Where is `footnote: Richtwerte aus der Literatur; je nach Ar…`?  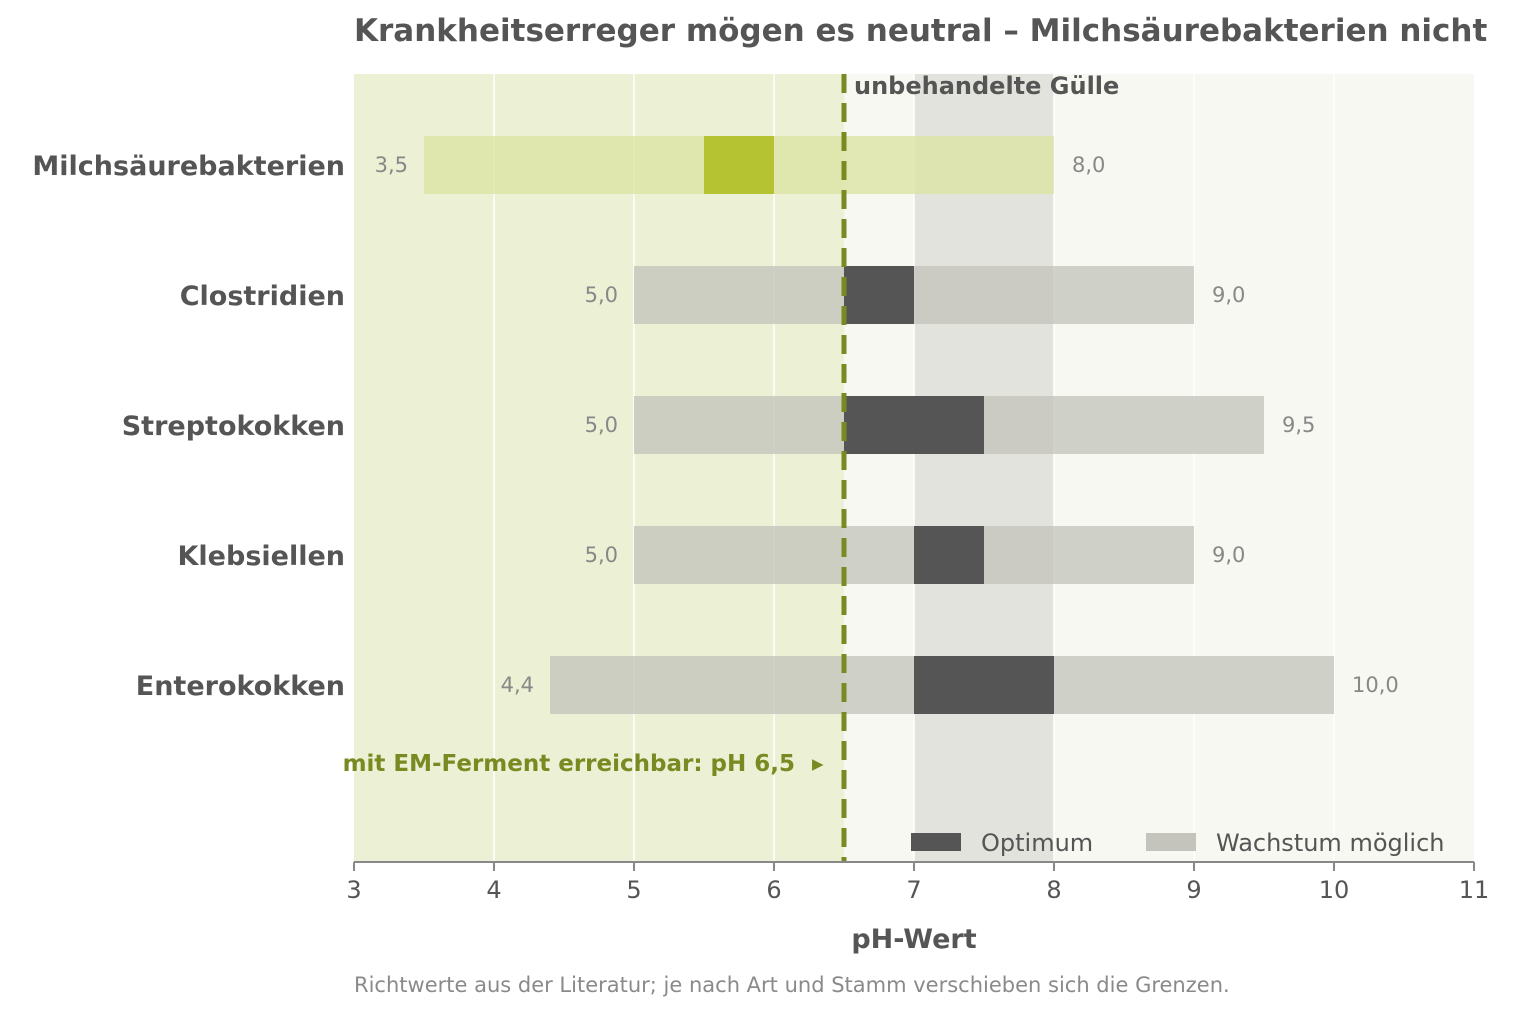 footnote: Richtwerte aus der Literatur; je nach Ar… is located at coordinates (792, 985).